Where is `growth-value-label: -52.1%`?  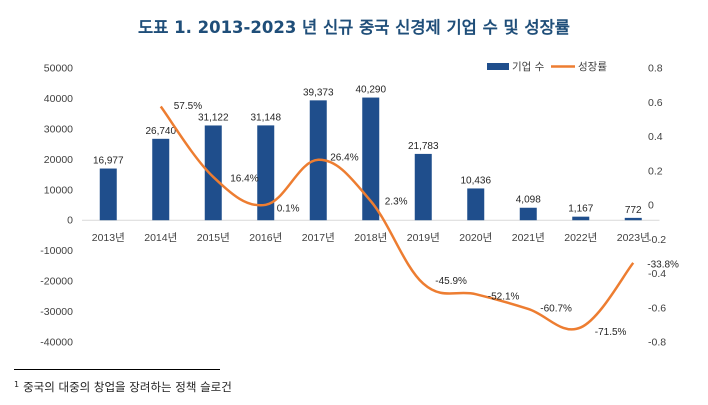
growth-value-label: -52.1% is located at coordinates (504, 297).